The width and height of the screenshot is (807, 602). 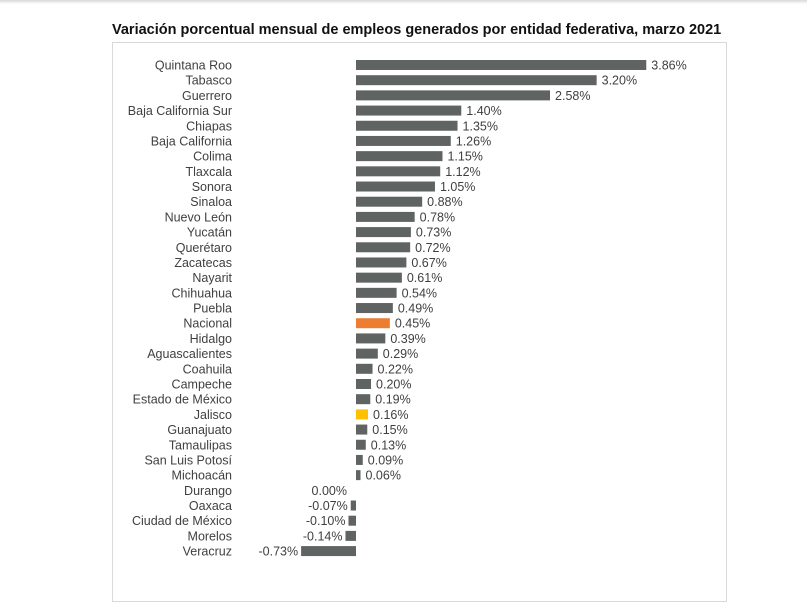 What do you see at coordinates (383, 476) in the screenshot?
I see `data-label: 0.06%` at bounding box center [383, 476].